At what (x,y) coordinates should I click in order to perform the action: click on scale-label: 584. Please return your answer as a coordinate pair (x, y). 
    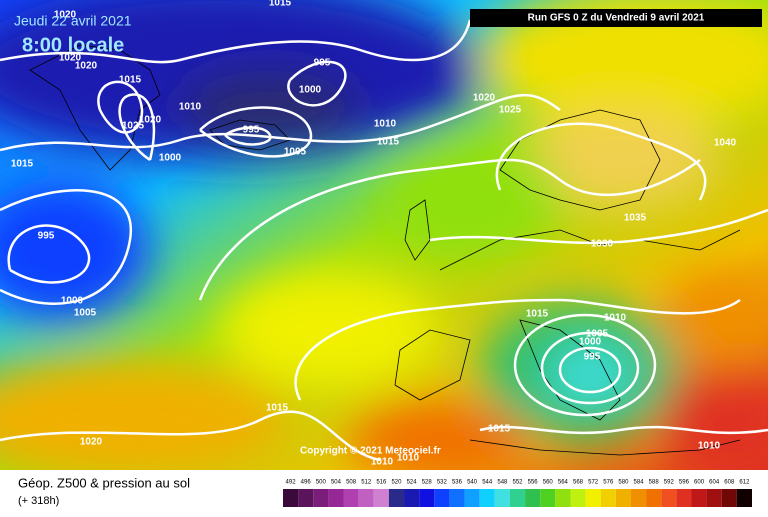
    Looking at the image, I should click on (639, 483).